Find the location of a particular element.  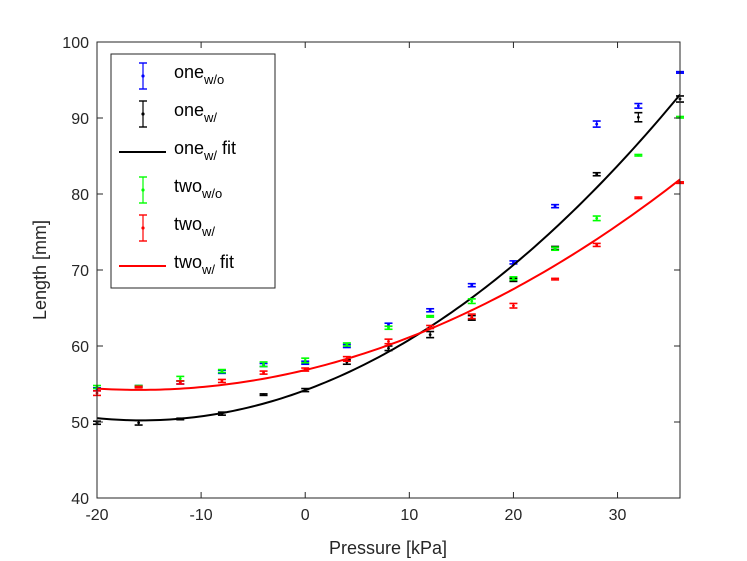

legend-item: onew/ fit is located at coordinates (177, 150).